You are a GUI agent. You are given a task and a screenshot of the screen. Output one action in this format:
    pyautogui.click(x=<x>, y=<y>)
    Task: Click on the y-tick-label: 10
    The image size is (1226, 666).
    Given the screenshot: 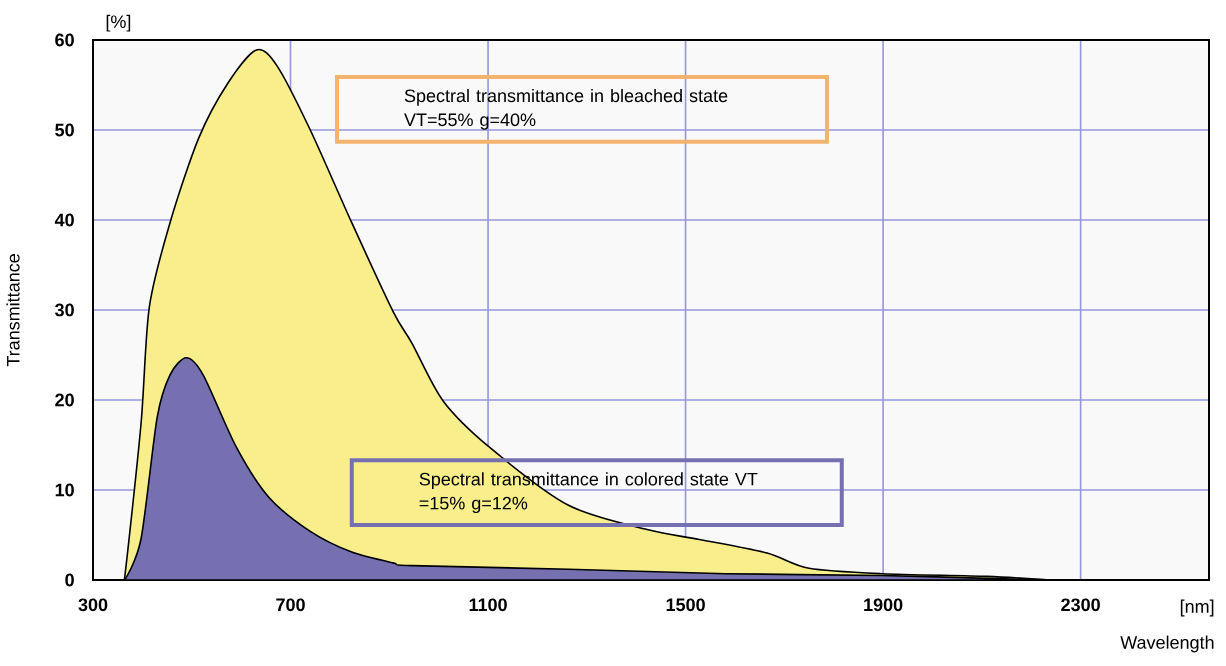 What is the action you would take?
    pyautogui.click(x=64, y=490)
    